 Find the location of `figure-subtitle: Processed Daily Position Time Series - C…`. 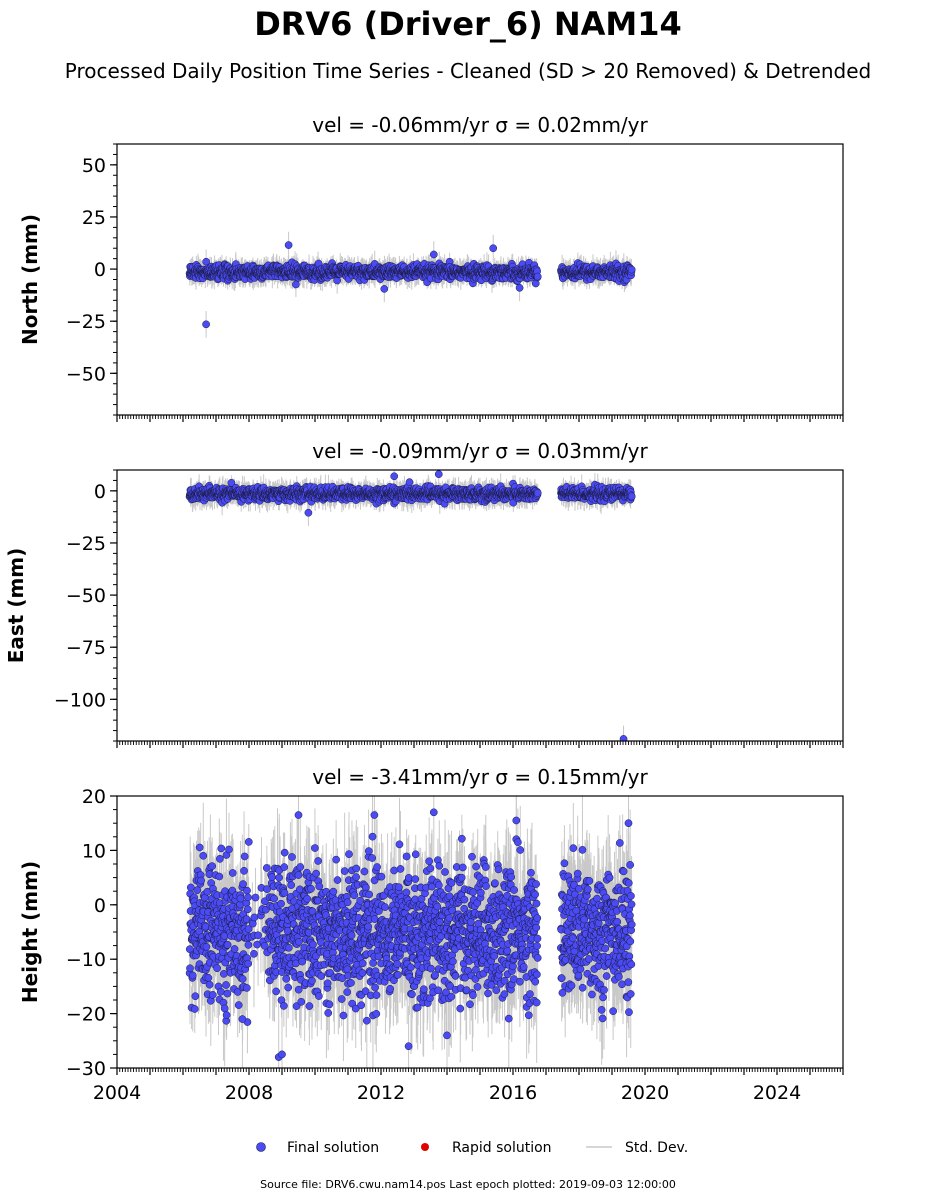

figure-subtitle: Processed Daily Position Time Series - C… is located at coordinates (468, 71).